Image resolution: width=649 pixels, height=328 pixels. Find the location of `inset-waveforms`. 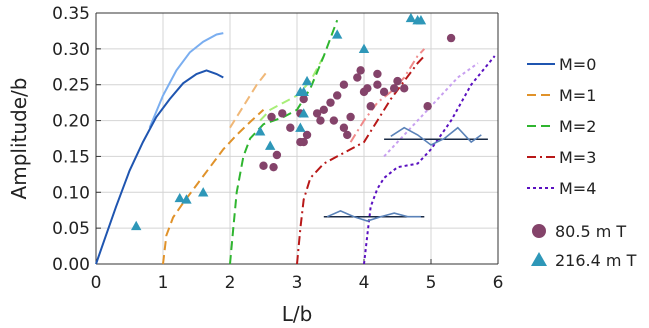

inset-waveforms is located at coordinates (405, 174).